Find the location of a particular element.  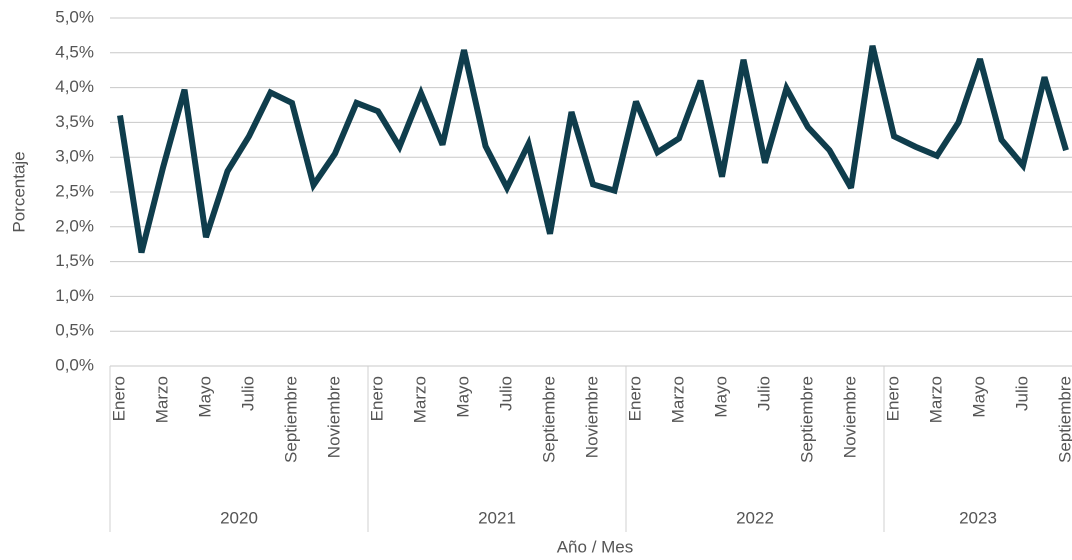

x-axis-title: Año / Mes is located at coordinates (595, 546).